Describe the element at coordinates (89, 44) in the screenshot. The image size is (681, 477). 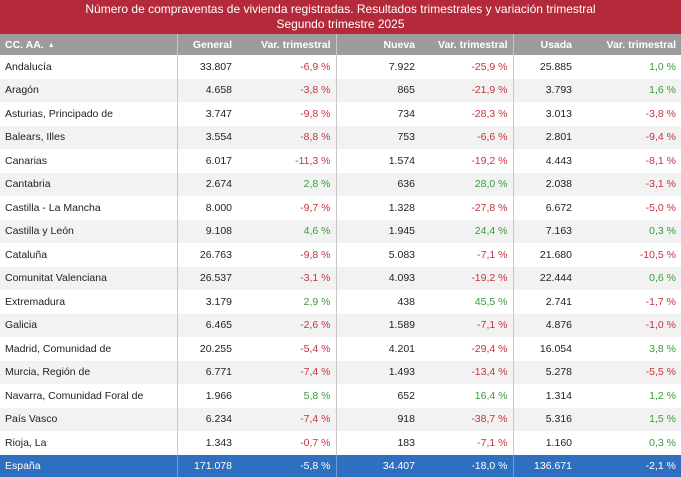
I see `column-header-region: CC. AA. ▲` at that location.